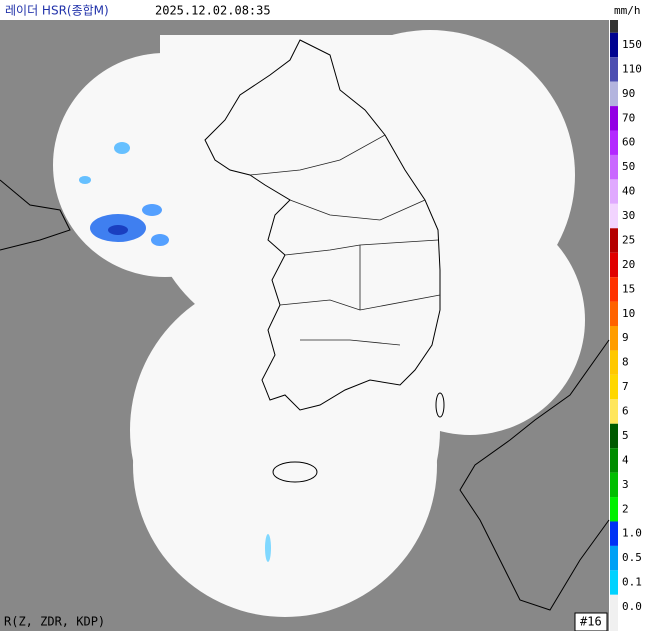  I want to click on legend-label: 0.0, so click(632, 606).